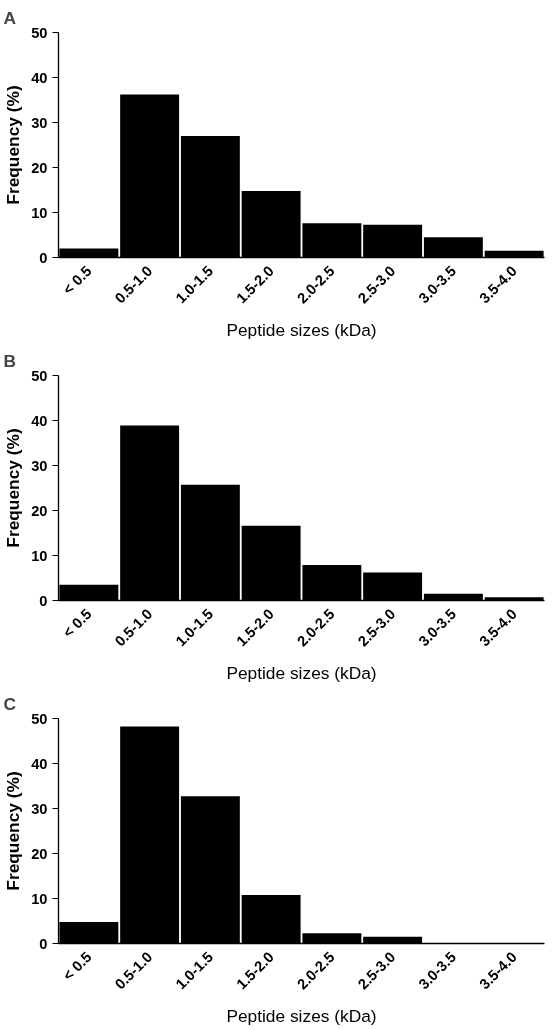 The image size is (554, 1030). I want to click on chart-title: A, so click(10, 17).